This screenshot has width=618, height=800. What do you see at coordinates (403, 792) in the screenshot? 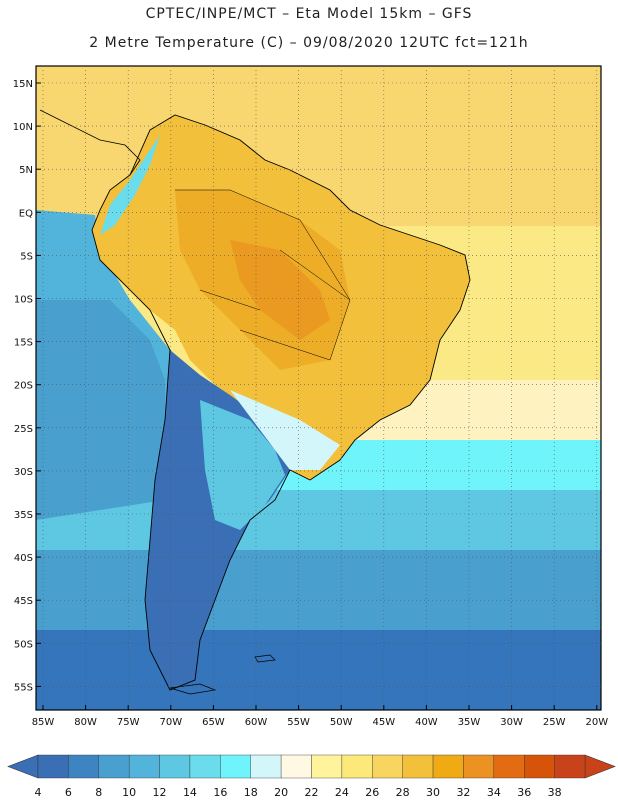
I see `colorbar-label: 28` at bounding box center [403, 792].